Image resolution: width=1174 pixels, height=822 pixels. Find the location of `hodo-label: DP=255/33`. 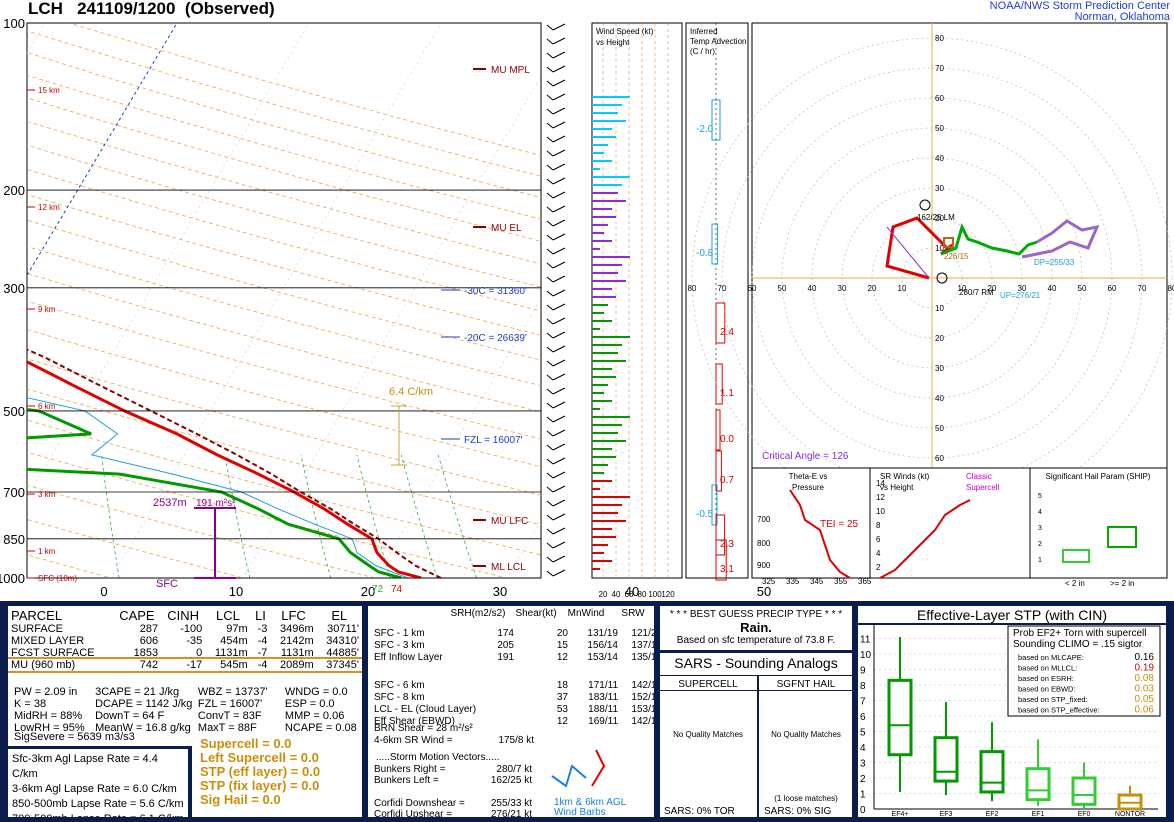

hodo-label: DP=255/33 is located at coordinates (1054, 262).